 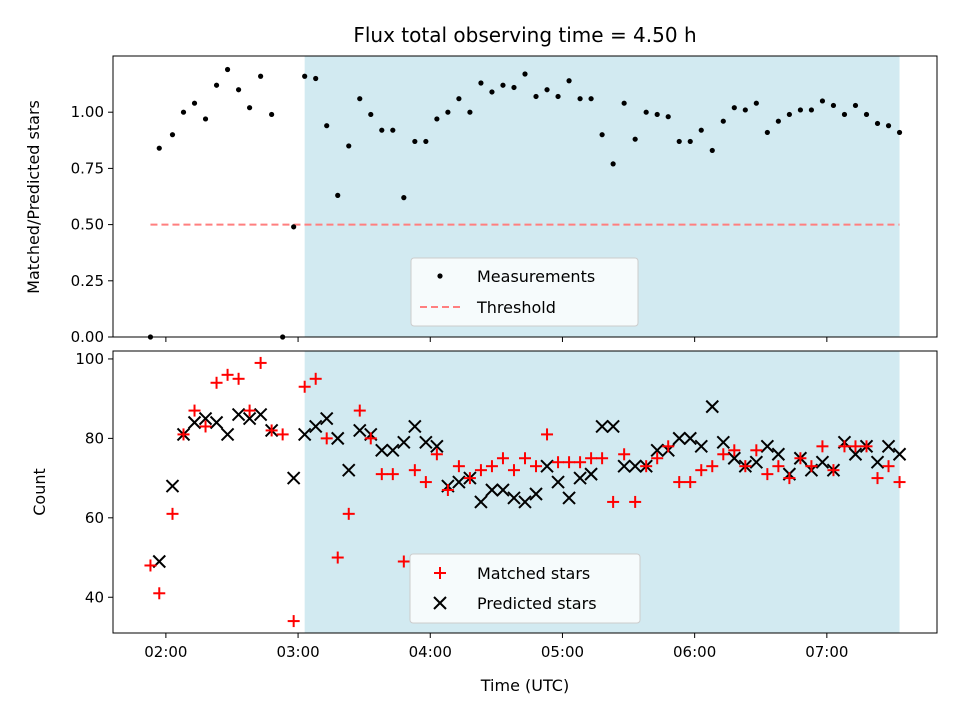 I want to click on top-x-ticks, so click(x=496, y=339).